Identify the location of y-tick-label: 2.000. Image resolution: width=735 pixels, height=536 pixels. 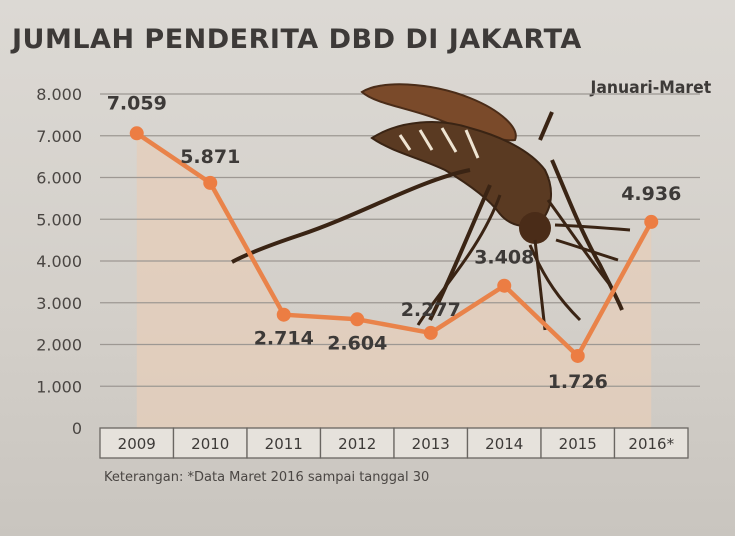
(59, 345).